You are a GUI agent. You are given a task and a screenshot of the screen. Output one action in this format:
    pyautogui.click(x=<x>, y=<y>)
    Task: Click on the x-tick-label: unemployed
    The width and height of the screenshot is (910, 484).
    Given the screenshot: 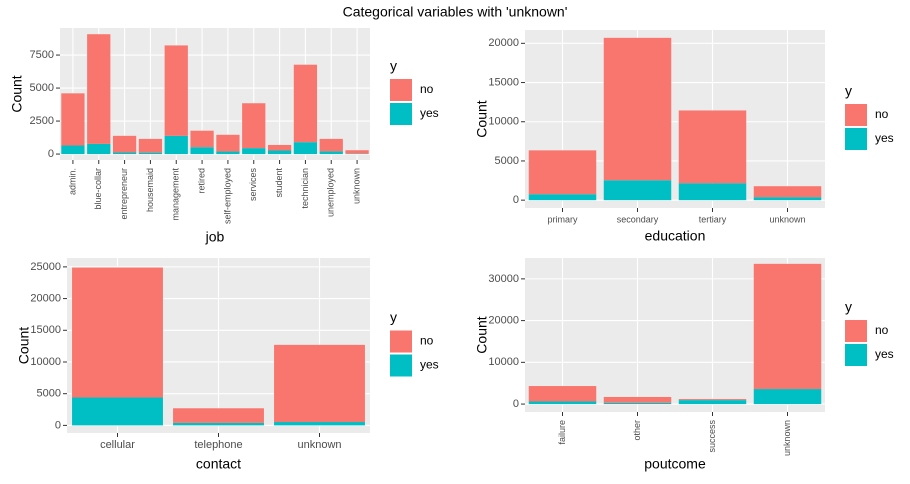 What is the action you would take?
    pyautogui.click(x=331, y=192)
    